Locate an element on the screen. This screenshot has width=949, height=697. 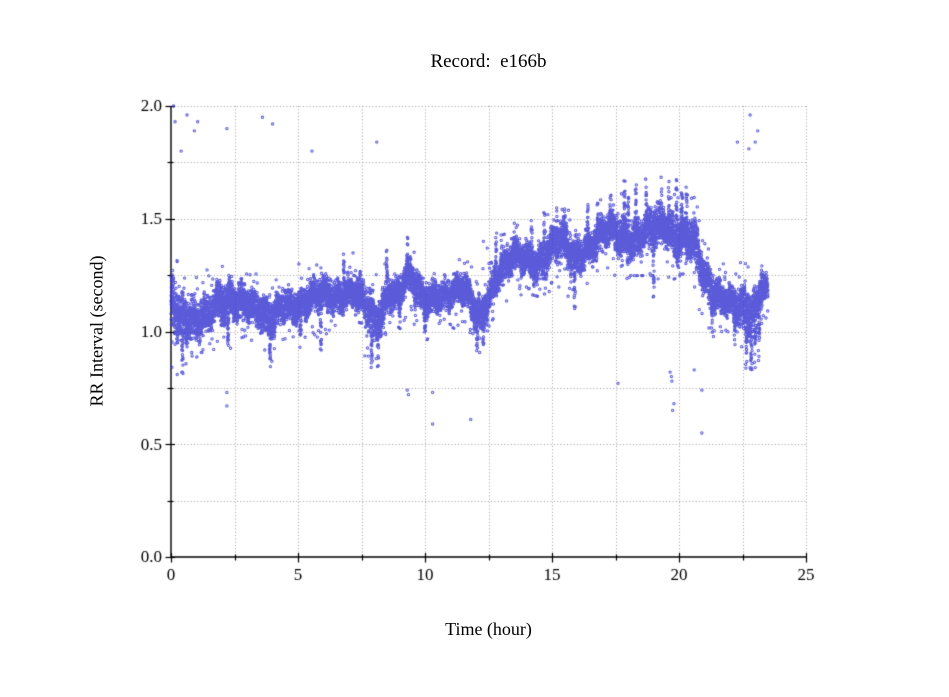
y-axis-label: RR Interval (second) is located at coordinates (96, 331).